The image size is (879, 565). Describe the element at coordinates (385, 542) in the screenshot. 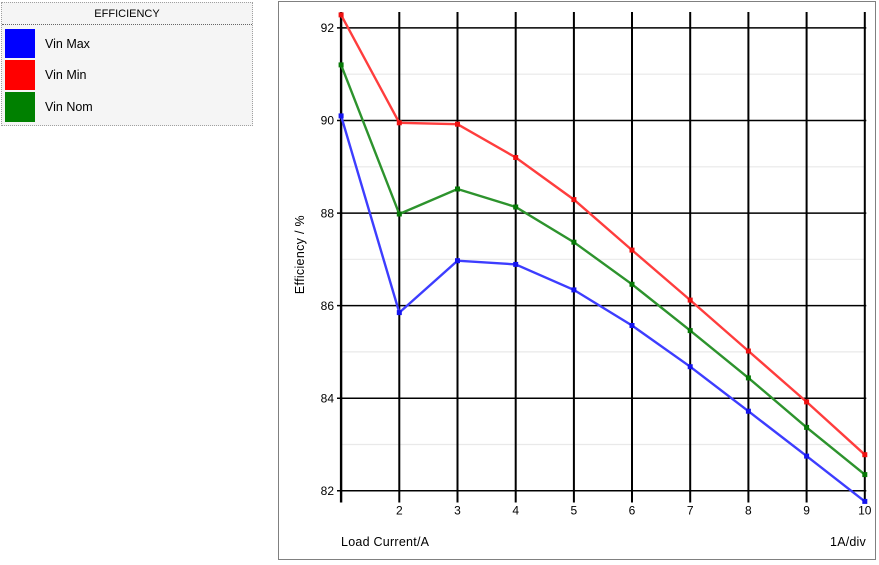

I see `svg-text: Load Current/A` at that location.